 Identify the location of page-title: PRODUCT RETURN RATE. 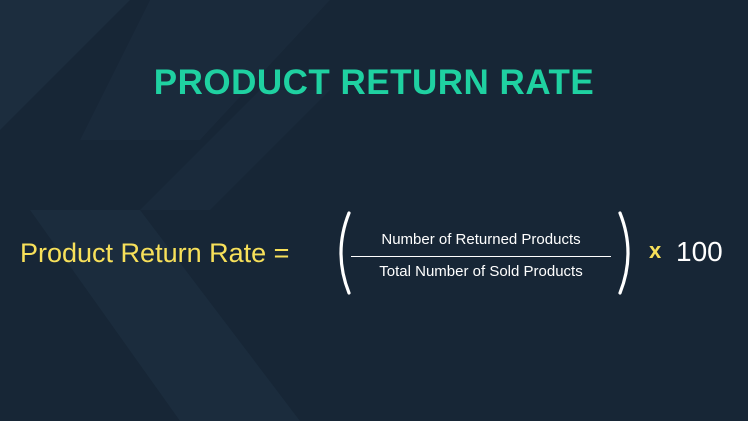
(374, 82).